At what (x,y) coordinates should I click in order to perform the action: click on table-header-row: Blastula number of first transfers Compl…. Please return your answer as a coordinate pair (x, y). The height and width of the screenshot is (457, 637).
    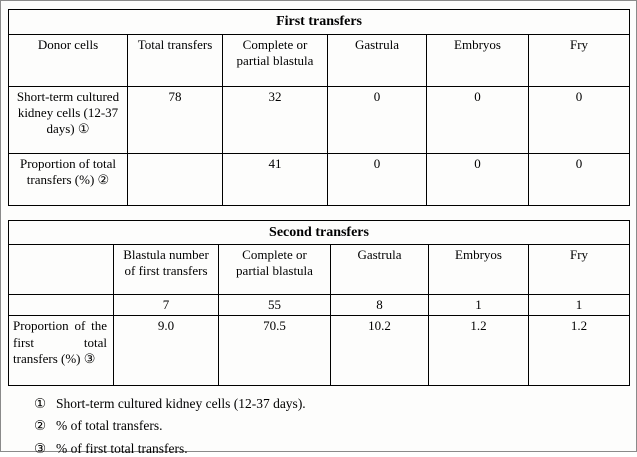
    Looking at the image, I should click on (319, 269).